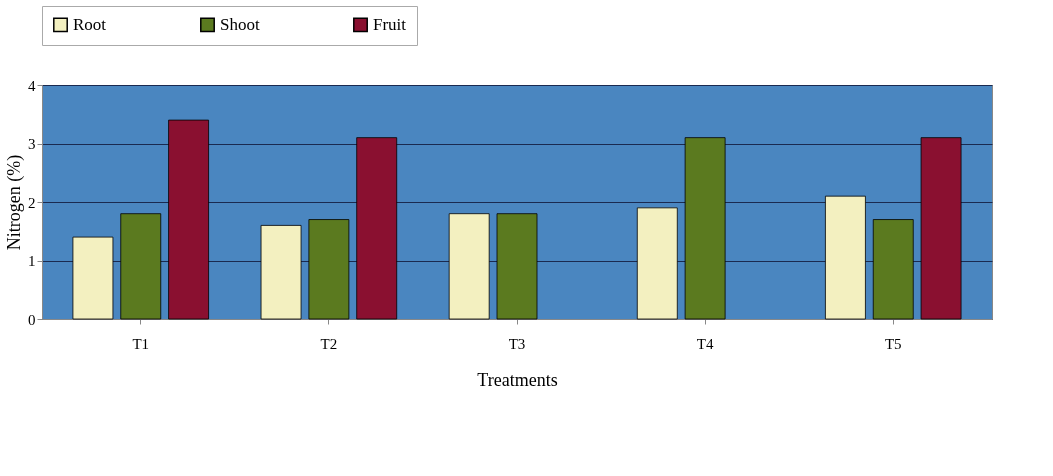 The width and height of the screenshot is (1053, 476). I want to click on y-axis-title: Nitrogen (%), so click(14, 202).